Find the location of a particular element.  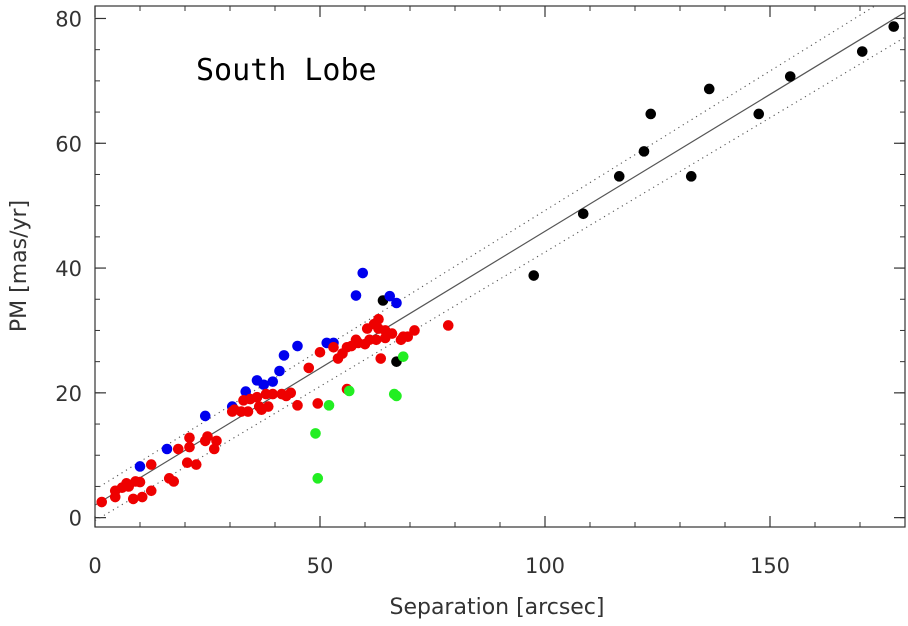

x-axis-label: Separation [arcsec] is located at coordinates (496, 607).